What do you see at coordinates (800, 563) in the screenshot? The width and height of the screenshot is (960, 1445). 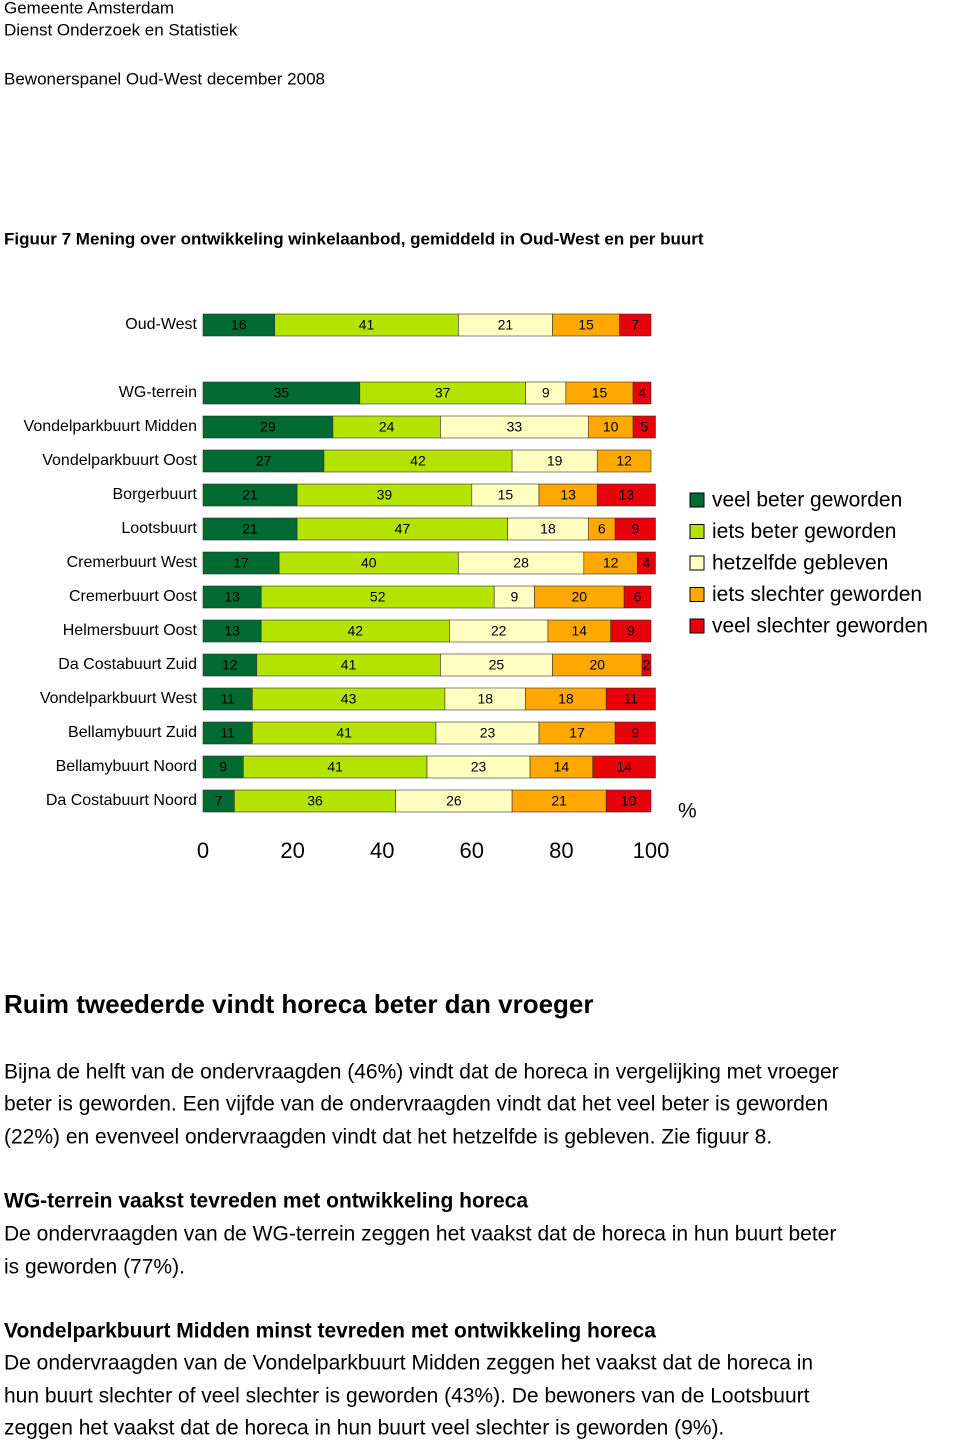 I see `legend-label: hetzelfde gebleven` at bounding box center [800, 563].